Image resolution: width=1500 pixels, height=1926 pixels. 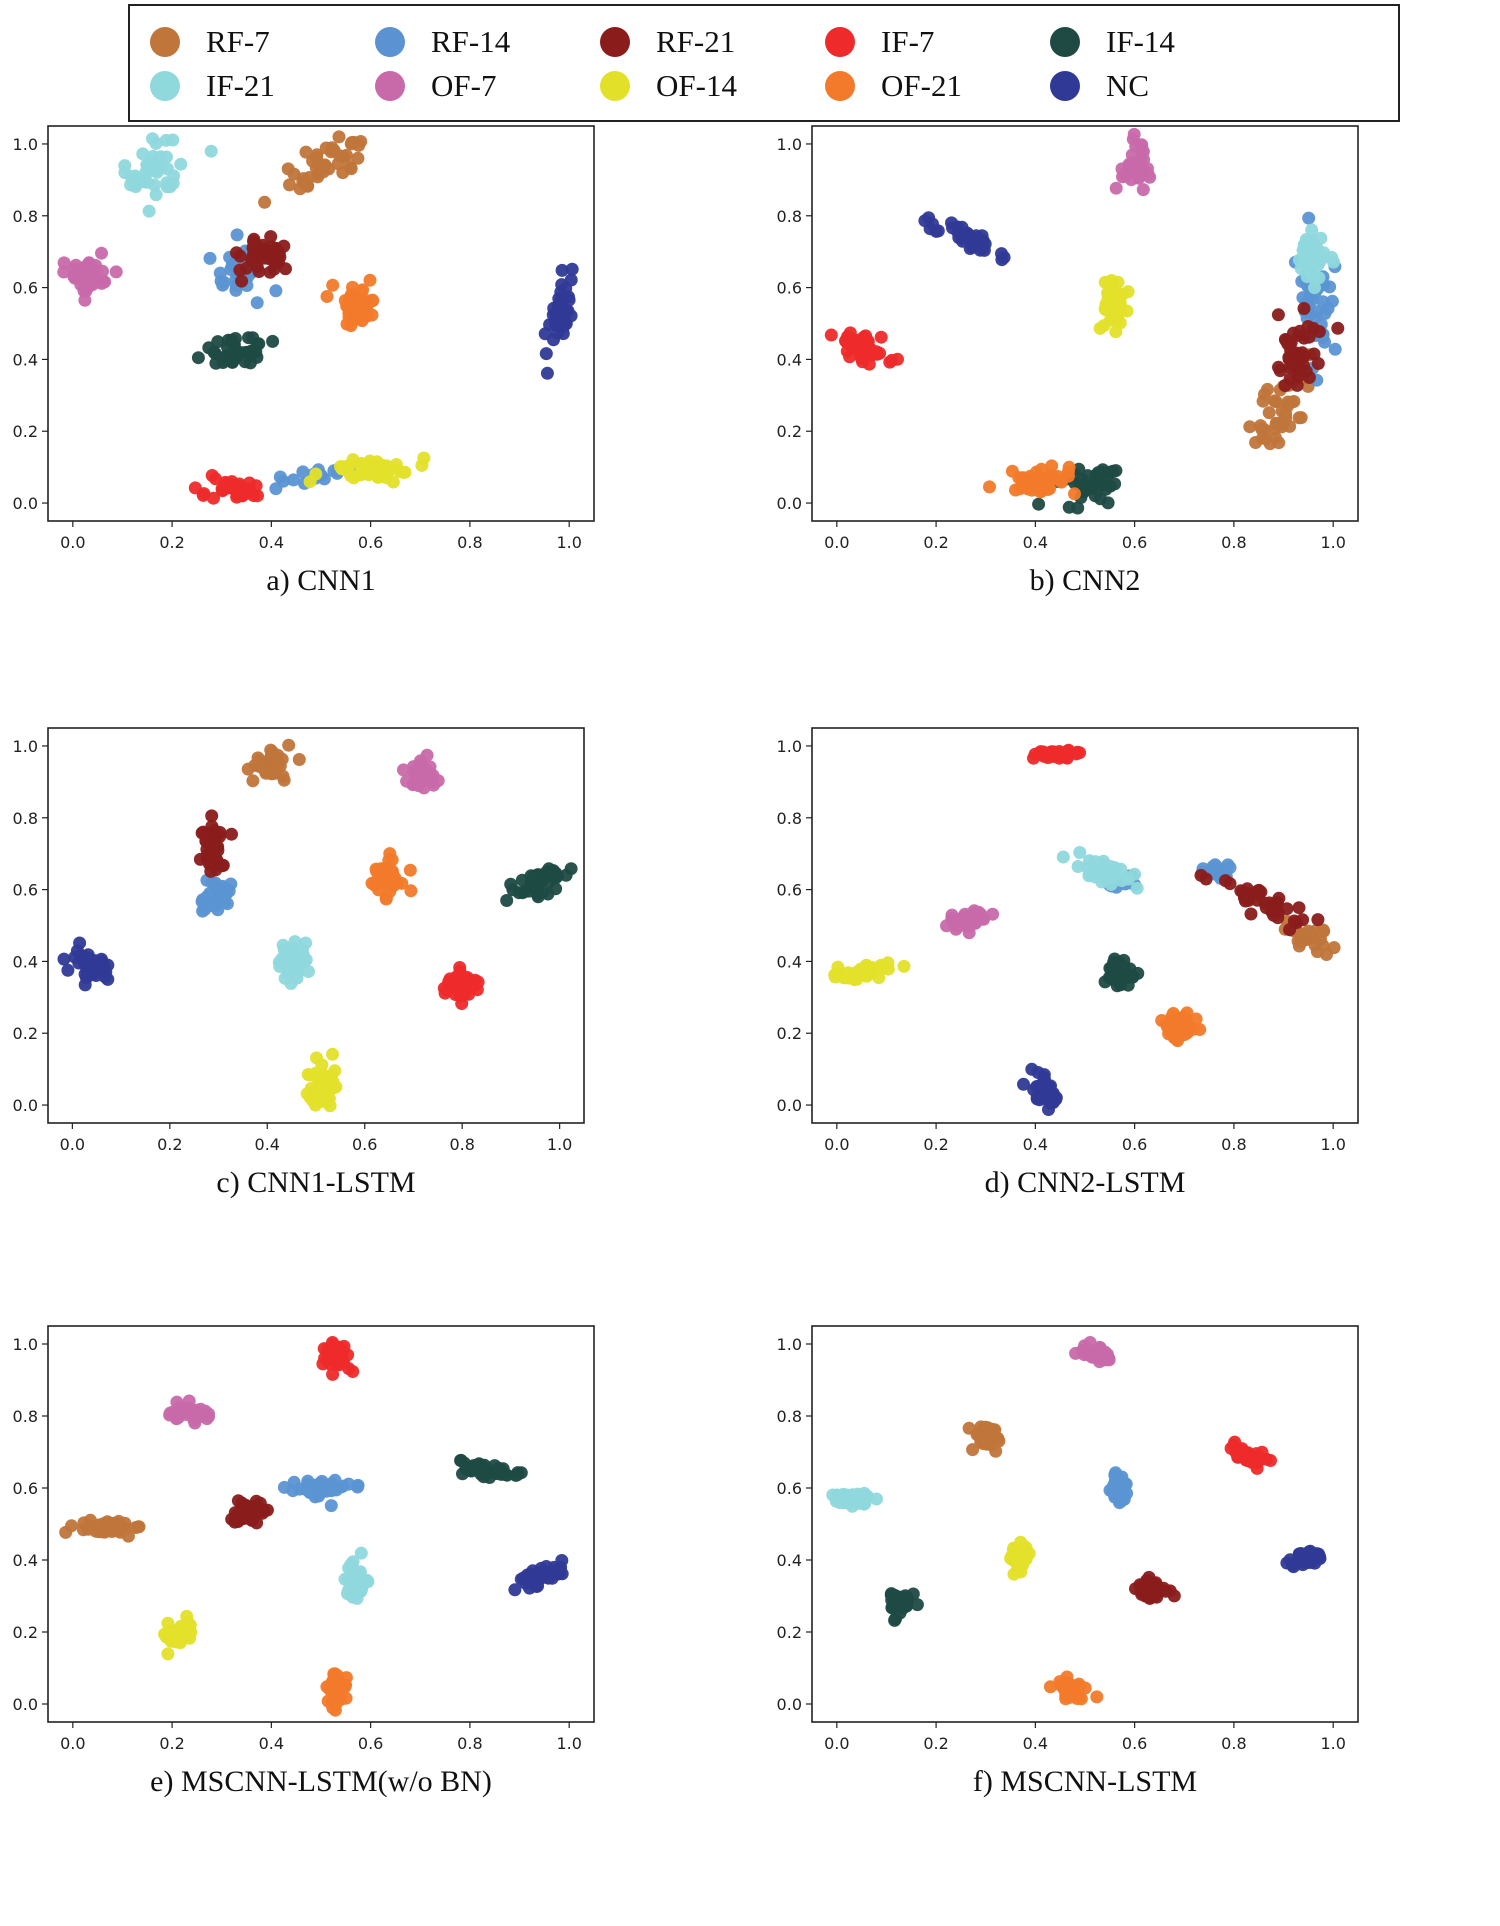 What do you see at coordinates (25, 144) in the screenshot?
I see `y-tick-label: 1.0` at bounding box center [25, 144].